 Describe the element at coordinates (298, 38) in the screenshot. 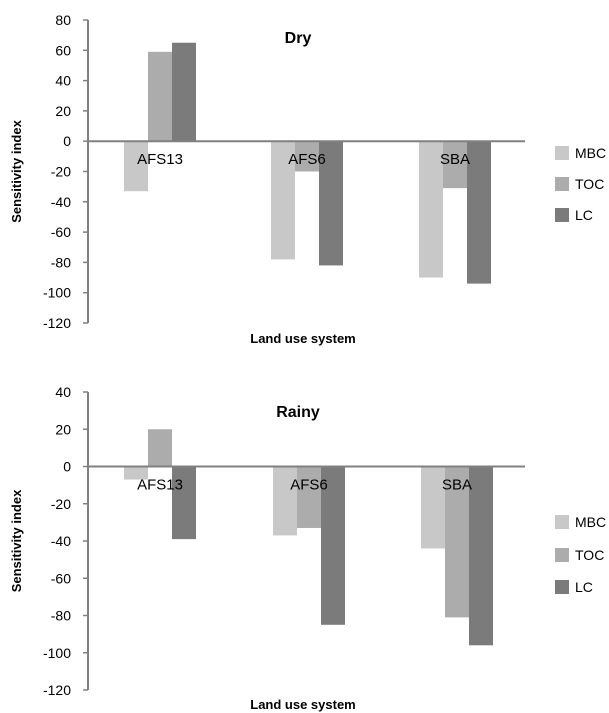

I see `chart-title: Dry` at that location.